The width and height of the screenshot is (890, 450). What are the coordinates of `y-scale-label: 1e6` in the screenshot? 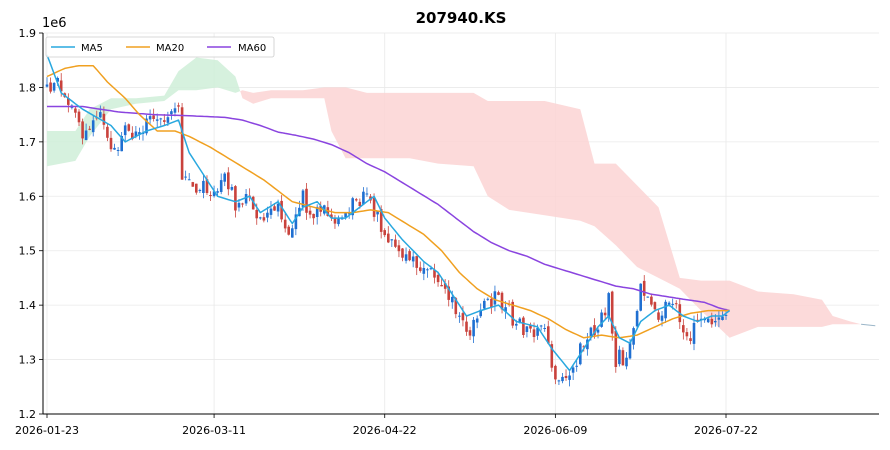 It's located at (54, 23).